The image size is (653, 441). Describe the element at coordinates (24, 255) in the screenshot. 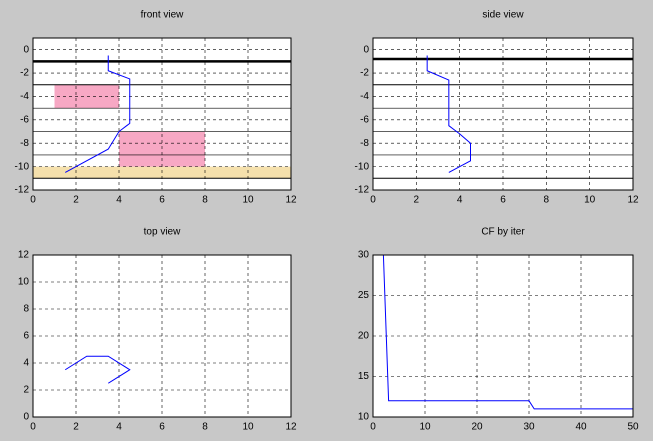

I see `y-tick-label: 12` at that location.